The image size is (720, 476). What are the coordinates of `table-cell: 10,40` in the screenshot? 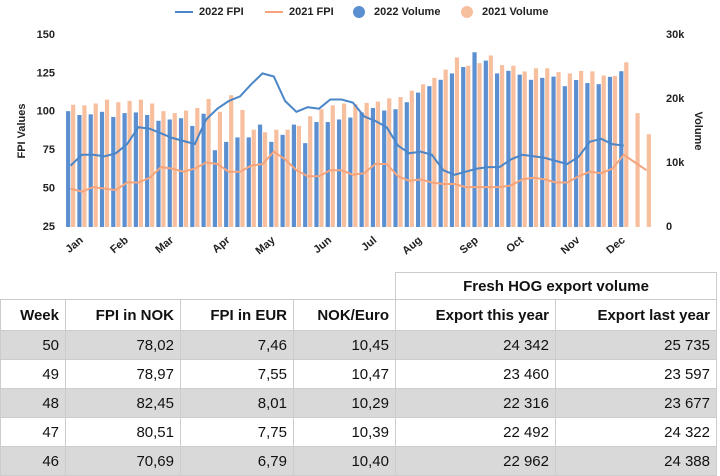 It's located at (344, 461).